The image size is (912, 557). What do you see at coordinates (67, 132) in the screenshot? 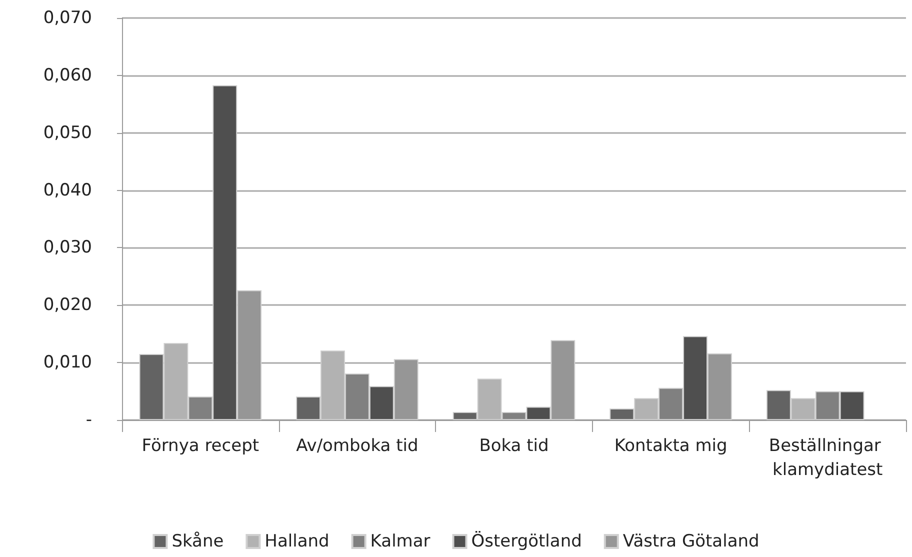
I see `y-tick-label: 0,050` at bounding box center [67, 132].